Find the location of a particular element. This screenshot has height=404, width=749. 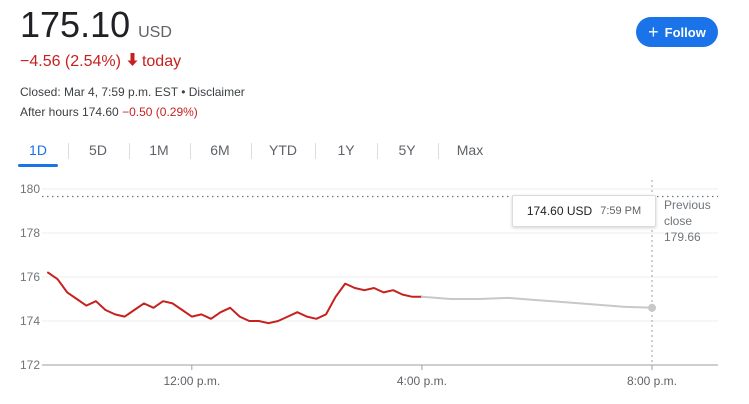

previous-close-line1: Previous is located at coordinates (687, 205).